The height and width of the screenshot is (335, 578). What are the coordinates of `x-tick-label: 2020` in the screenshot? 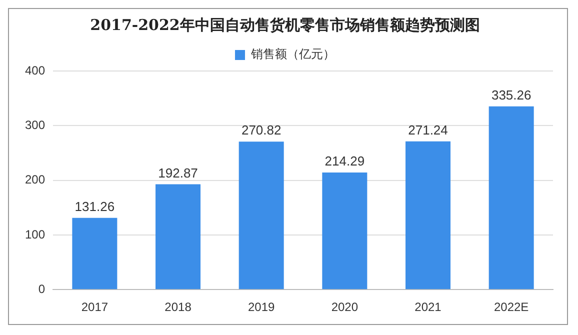 It's located at (344, 307).